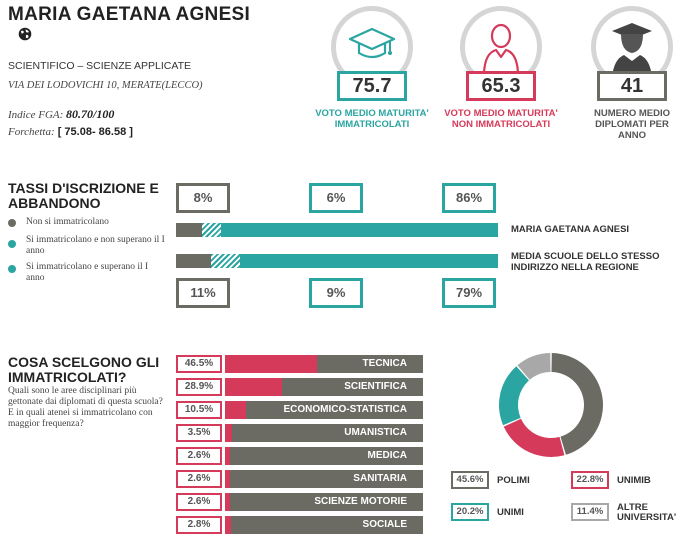  I want to click on area-label: SOCIALE, so click(384, 524).